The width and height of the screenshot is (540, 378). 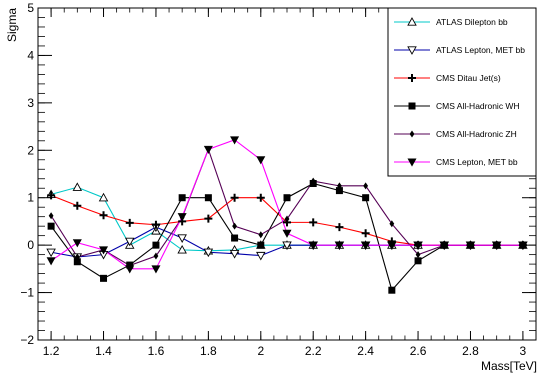 I want to click on y-tick-label: 5, so click(x=30, y=8).